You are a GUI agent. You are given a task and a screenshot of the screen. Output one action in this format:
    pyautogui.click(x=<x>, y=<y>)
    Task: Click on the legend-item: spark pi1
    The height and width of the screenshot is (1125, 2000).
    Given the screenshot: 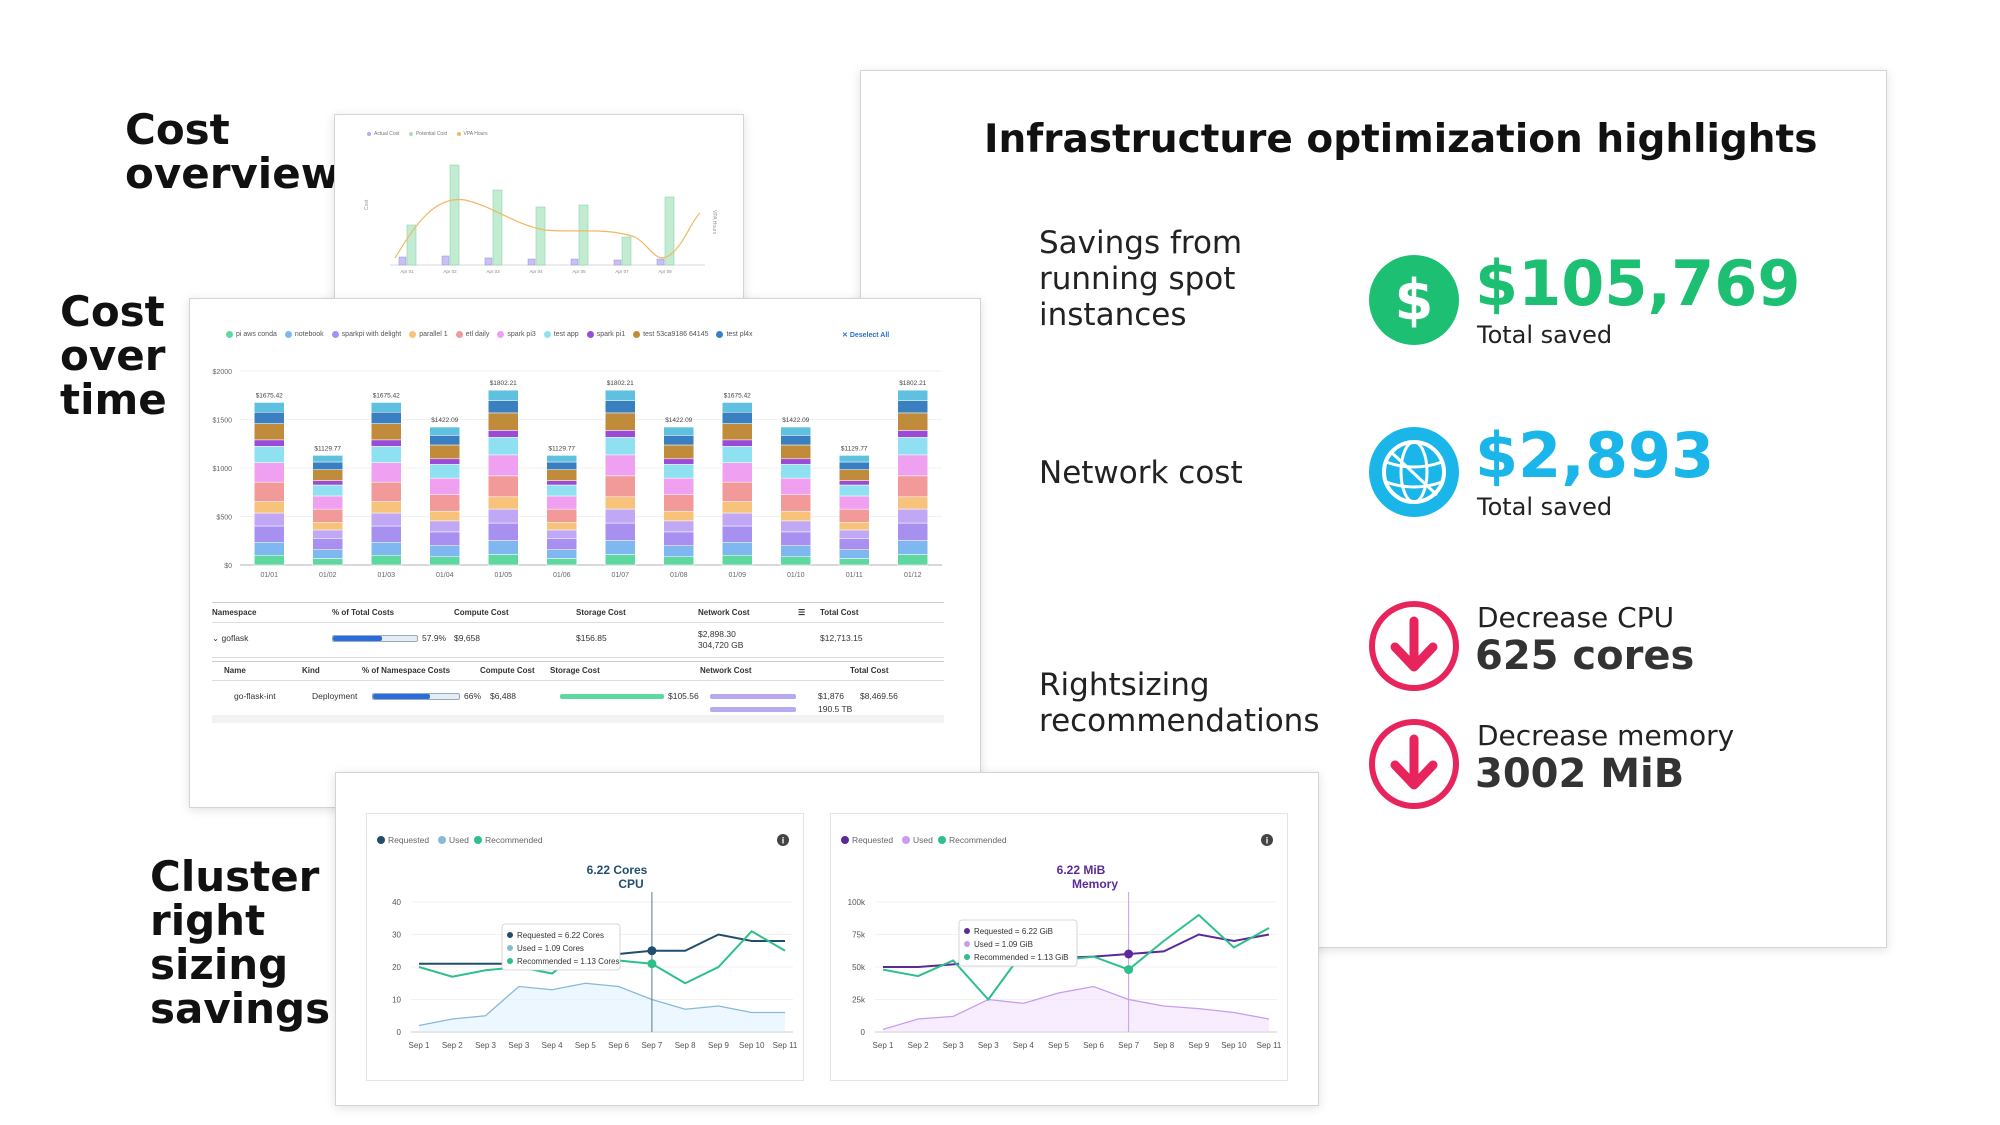 What is the action you would take?
    pyautogui.click(x=605, y=334)
    